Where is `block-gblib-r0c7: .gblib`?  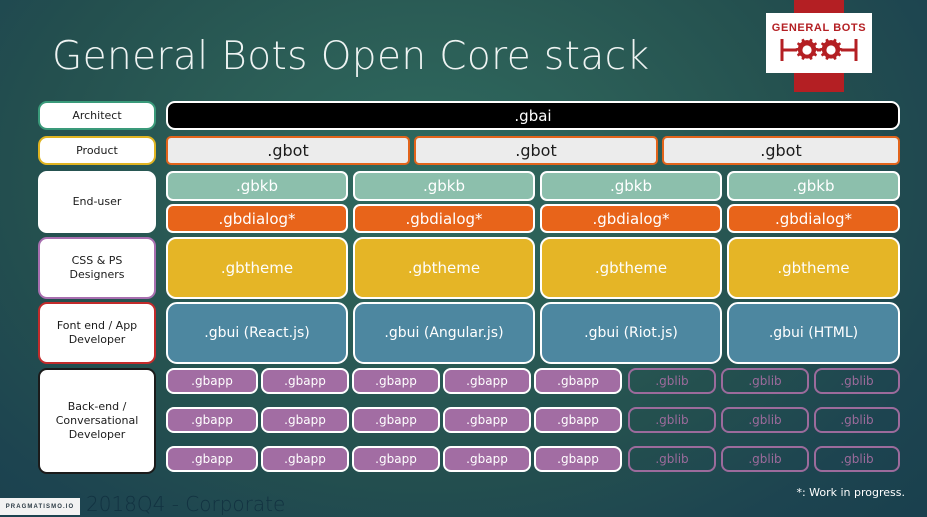
block-gblib-r0c7: .gblib is located at coordinates (857, 381).